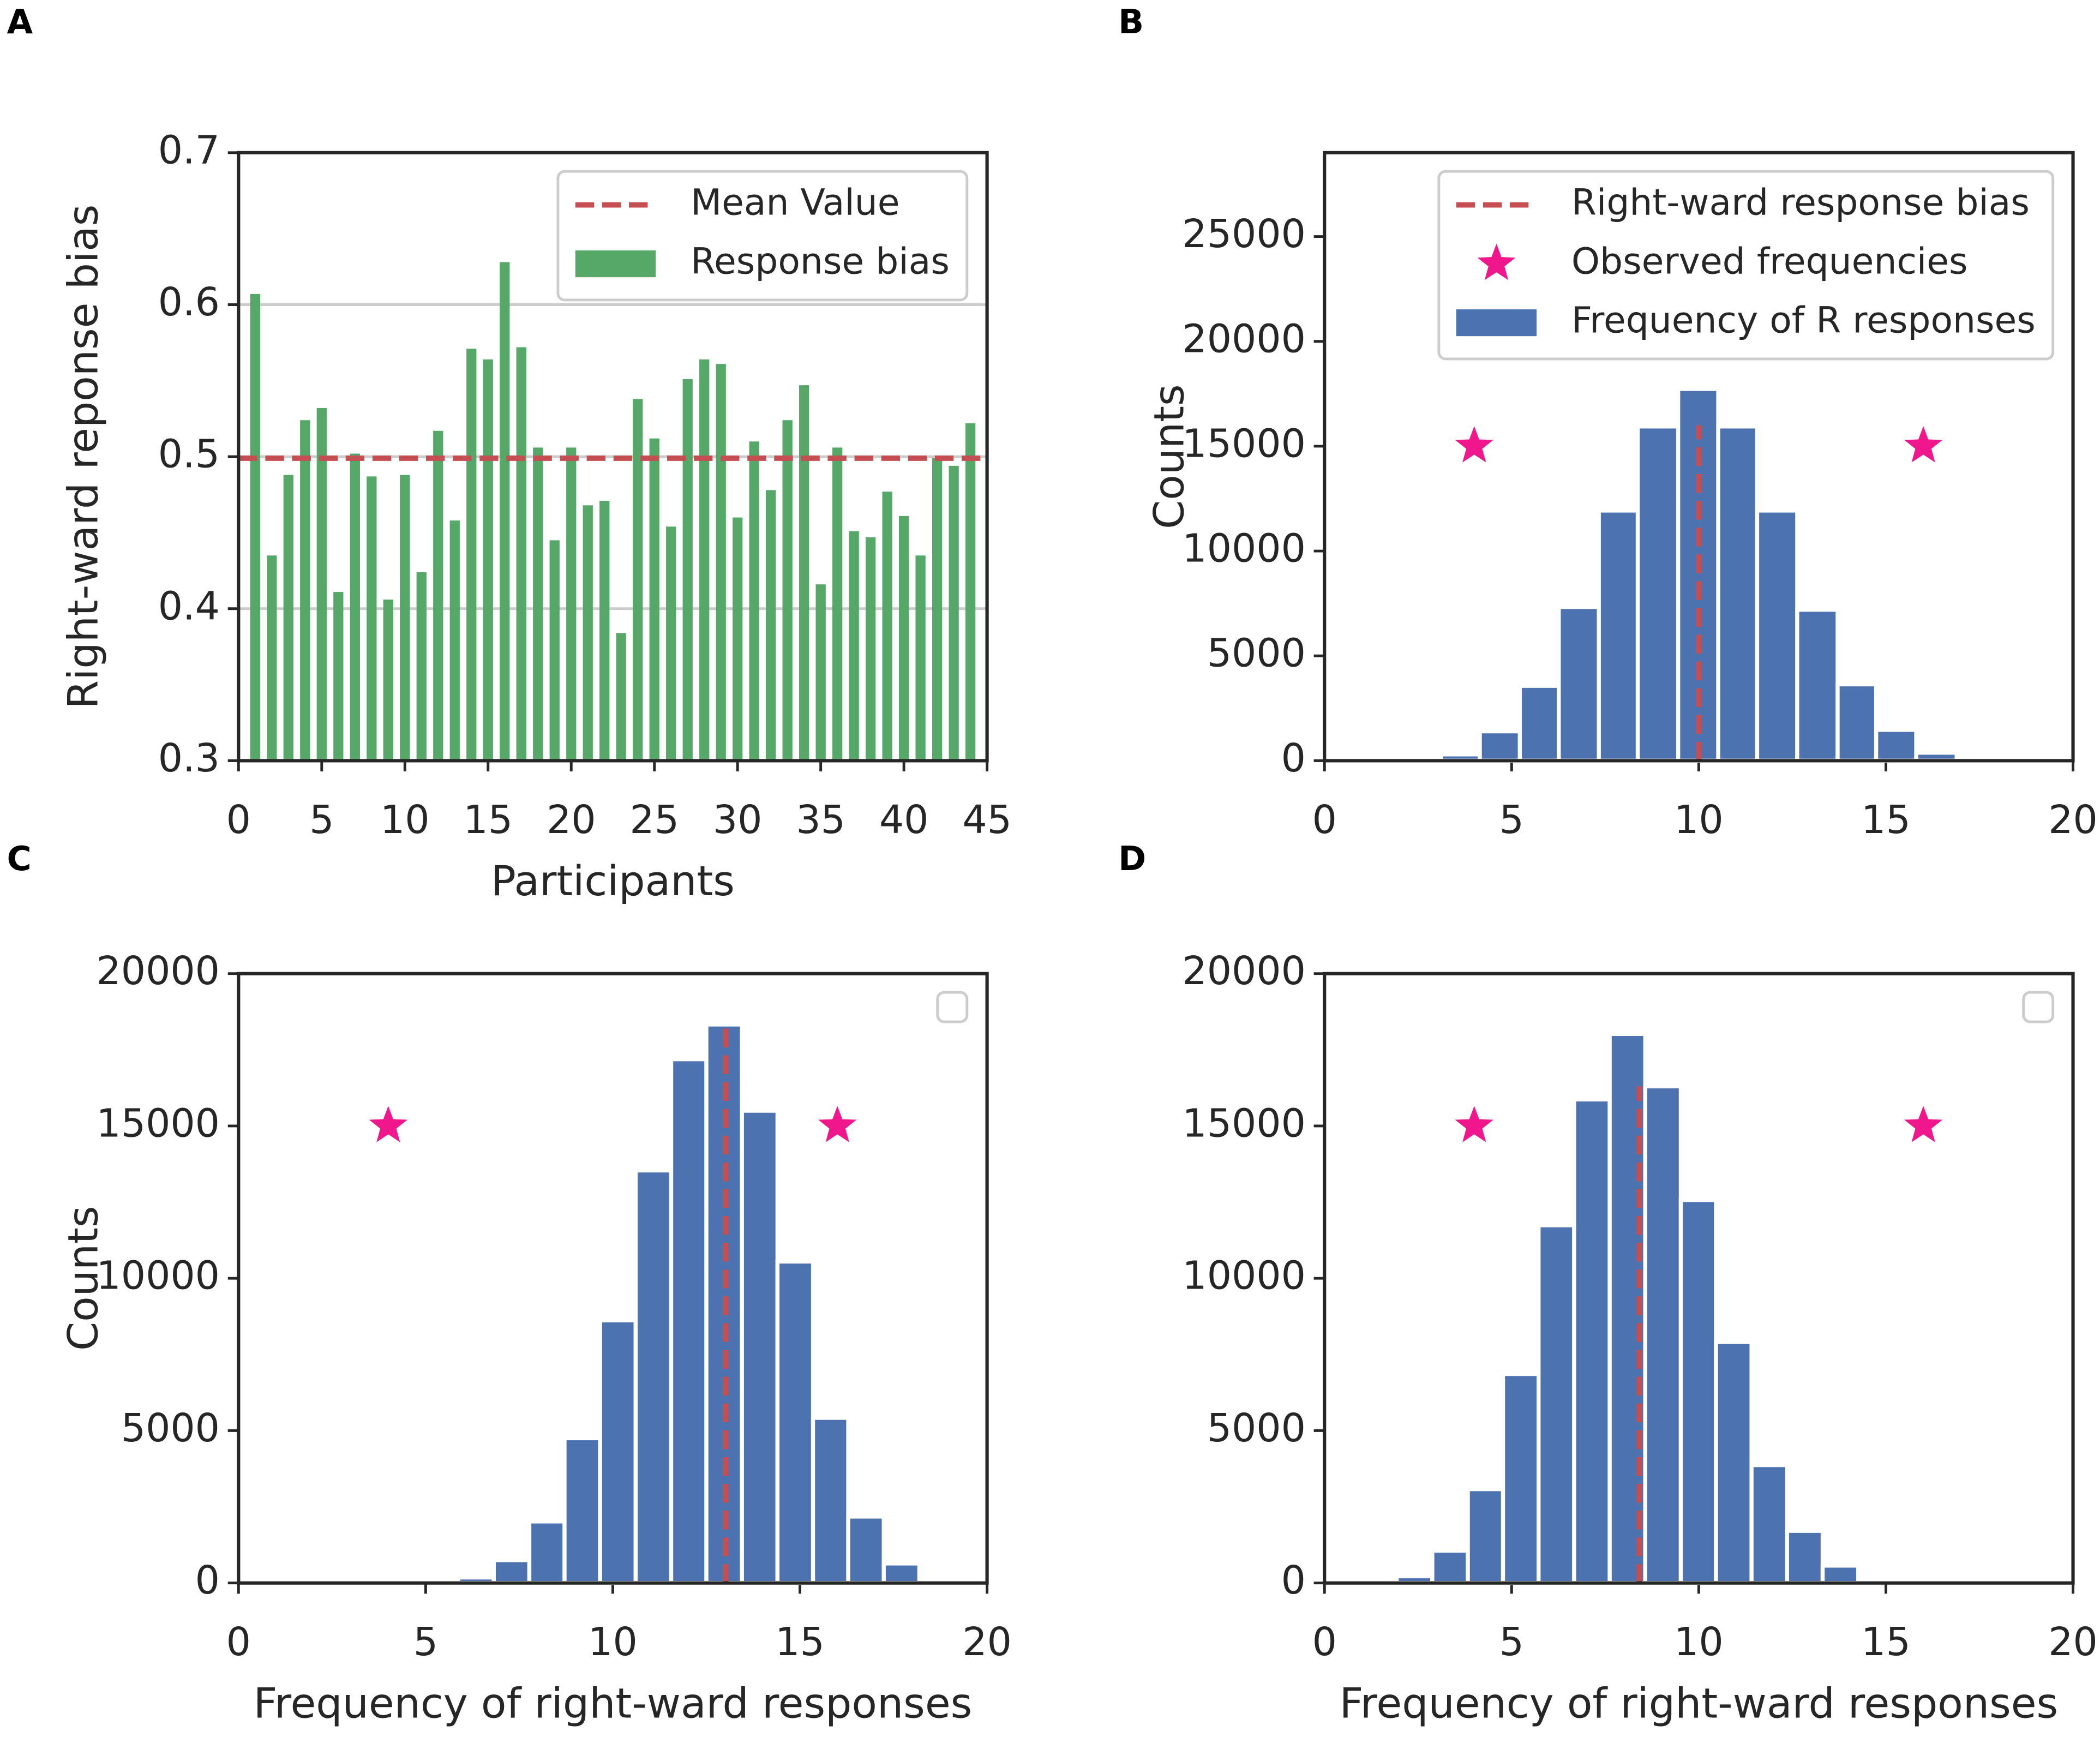 Image resolution: width=2100 pixels, height=1737 pixels. I want to click on y-axis-label: Right-ward reponse bias, so click(82, 457).